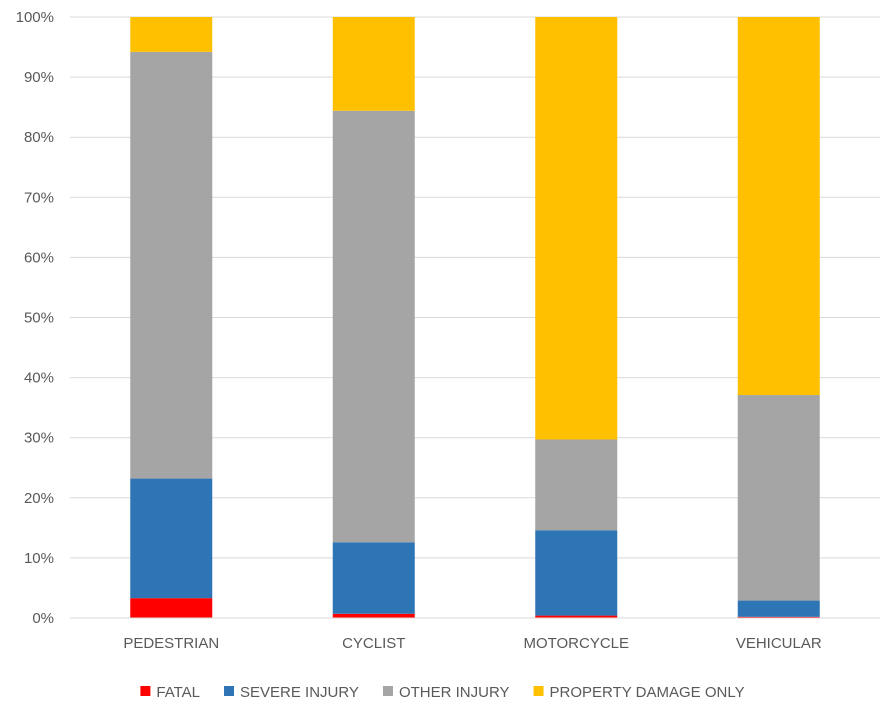  Describe the element at coordinates (778, 498) in the screenshot. I see `bar-segment-vehicular-other-injury` at that location.